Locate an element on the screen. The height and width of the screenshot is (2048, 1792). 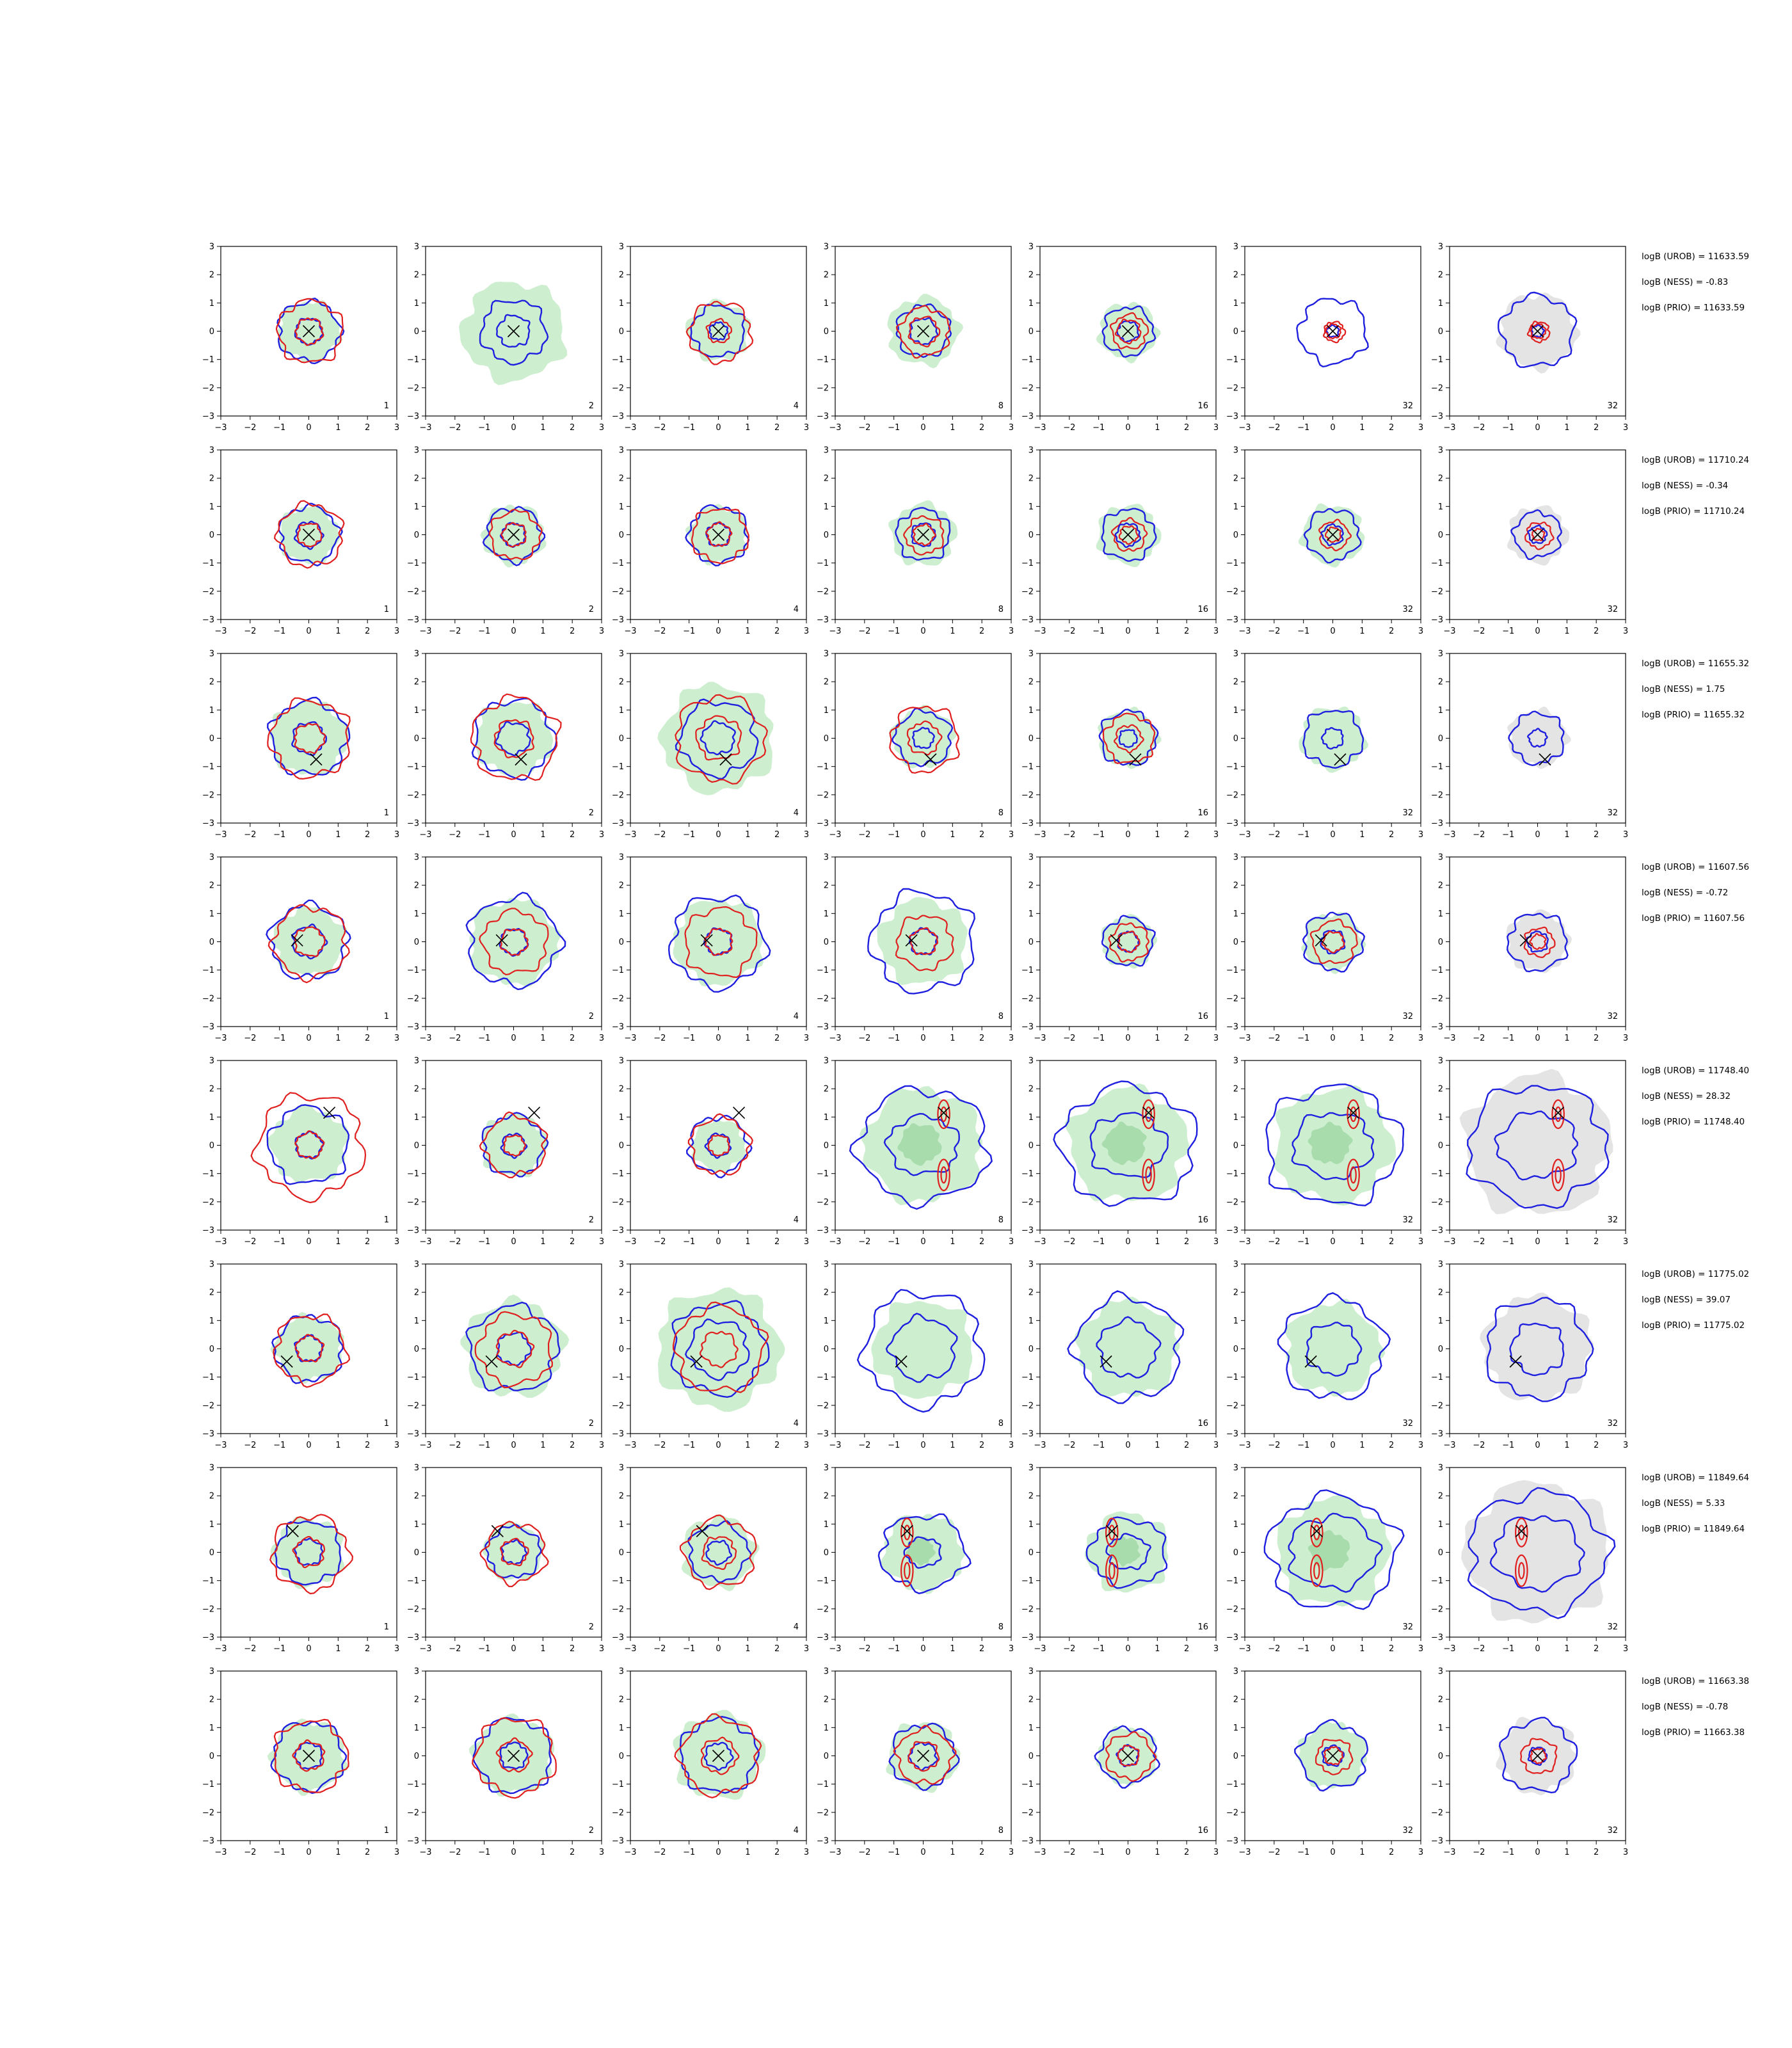
prior-density-fill is located at coordinates (1538, 333).